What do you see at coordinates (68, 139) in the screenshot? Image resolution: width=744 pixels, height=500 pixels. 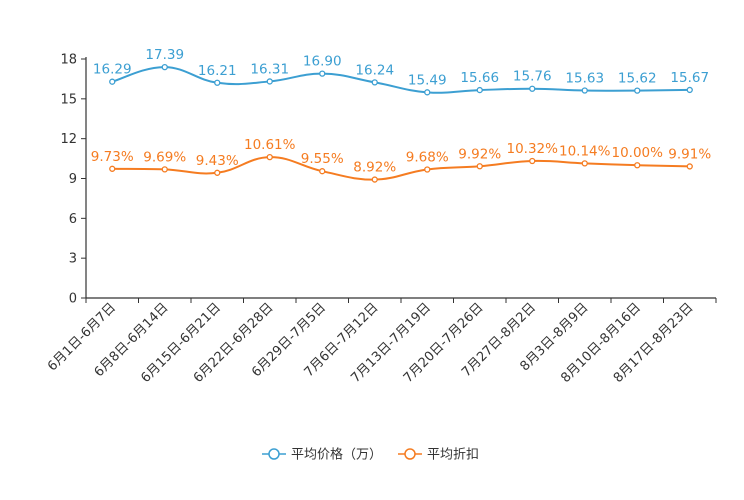 I see `y-tick-label: 12` at bounding box center [68, 139].